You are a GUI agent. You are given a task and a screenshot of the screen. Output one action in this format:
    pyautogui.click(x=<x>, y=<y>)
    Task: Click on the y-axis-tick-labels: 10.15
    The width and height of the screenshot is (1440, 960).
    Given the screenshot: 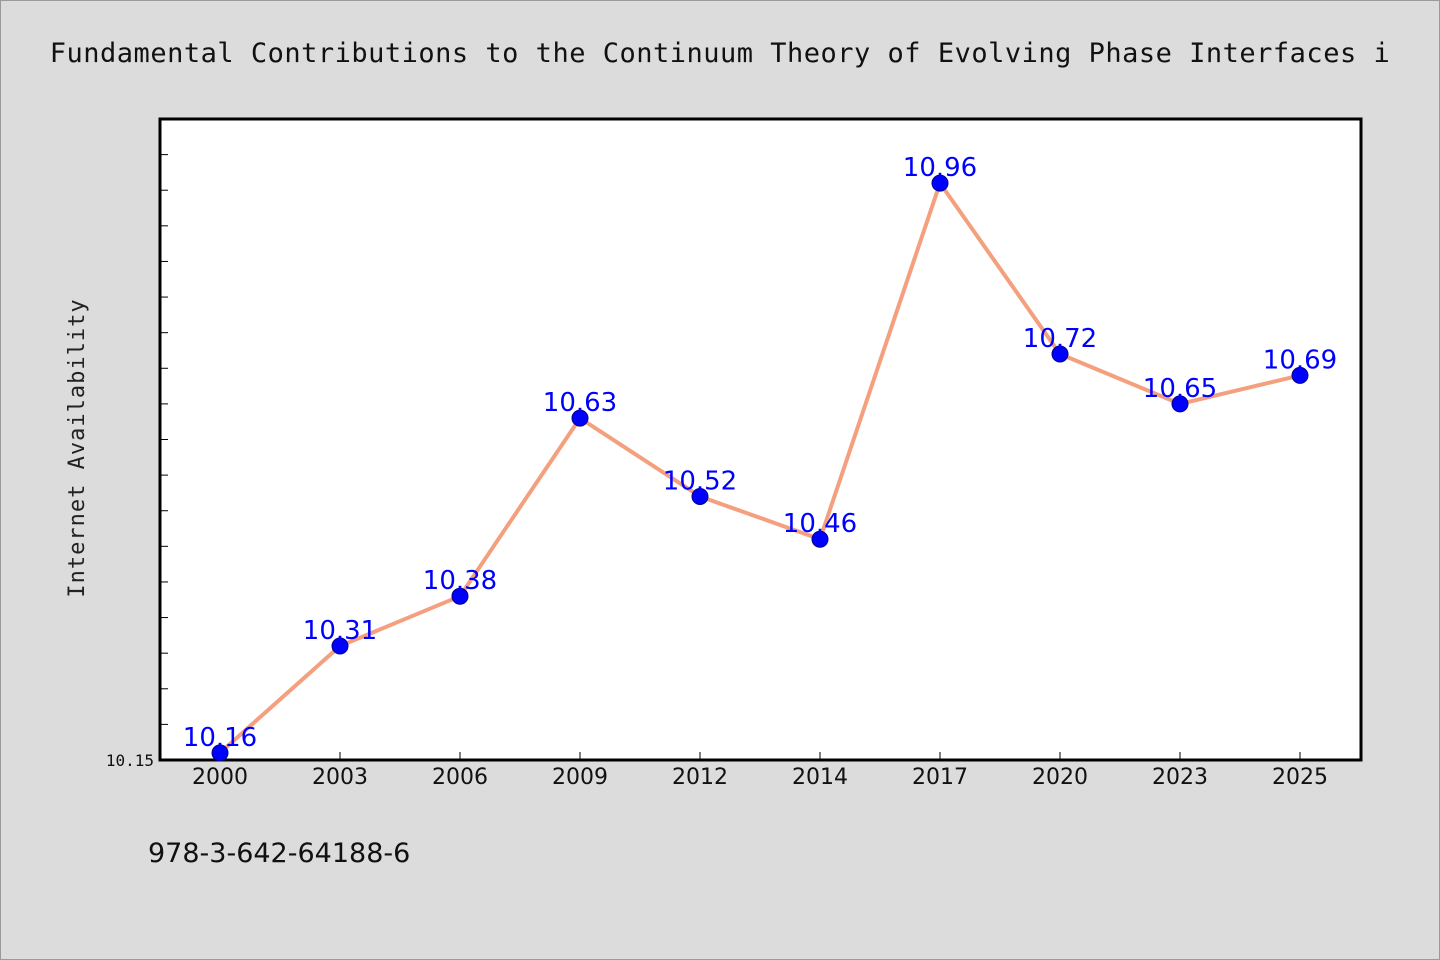 What is the action you would take?
    pyautogui.click(x=130, y=760)
    